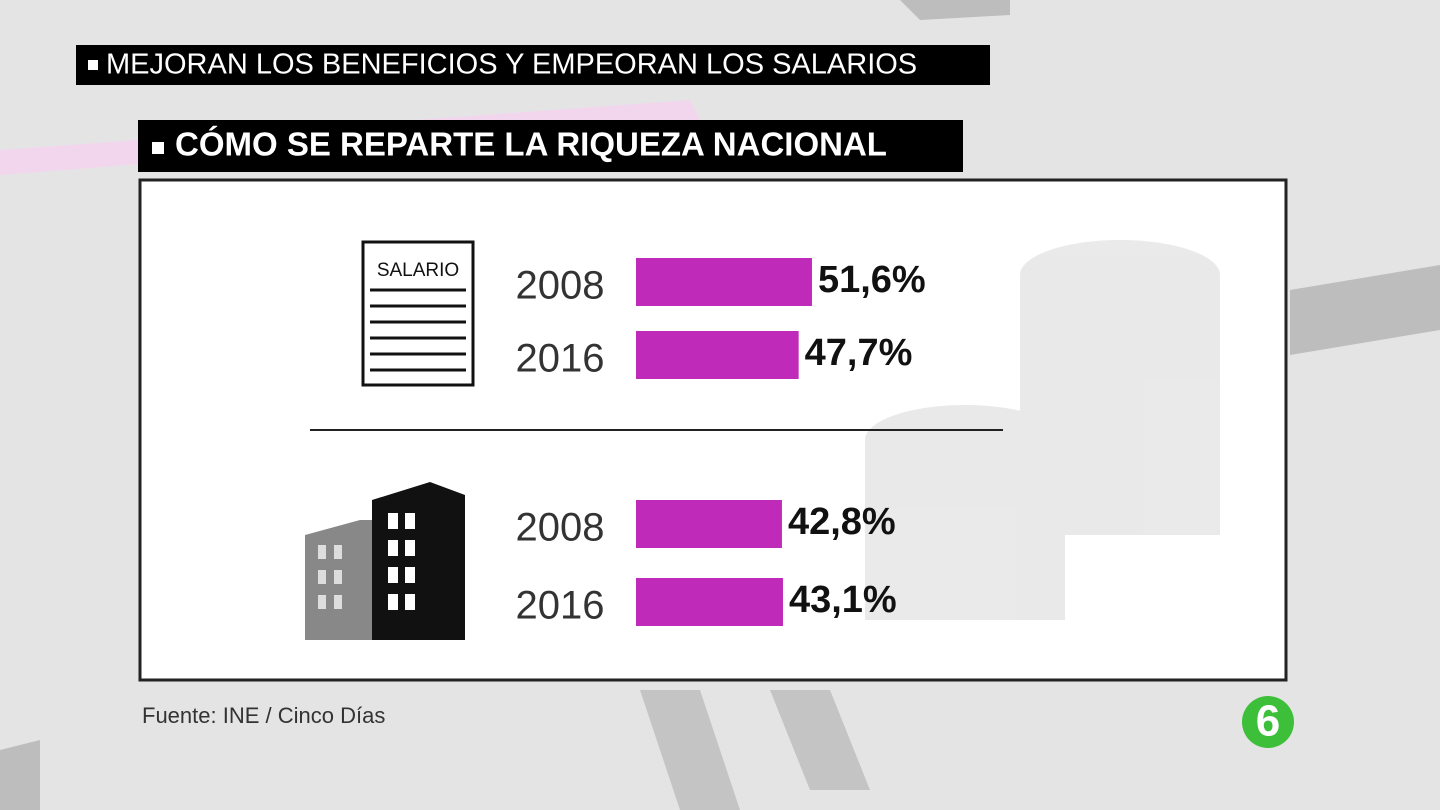 Image resolution: width=1440 pixels, height=810 pixels. What do you see at coordinates (842, 522) in the screenshot?
I see `value-label: 42,8%` at bounding box center [842, 522].